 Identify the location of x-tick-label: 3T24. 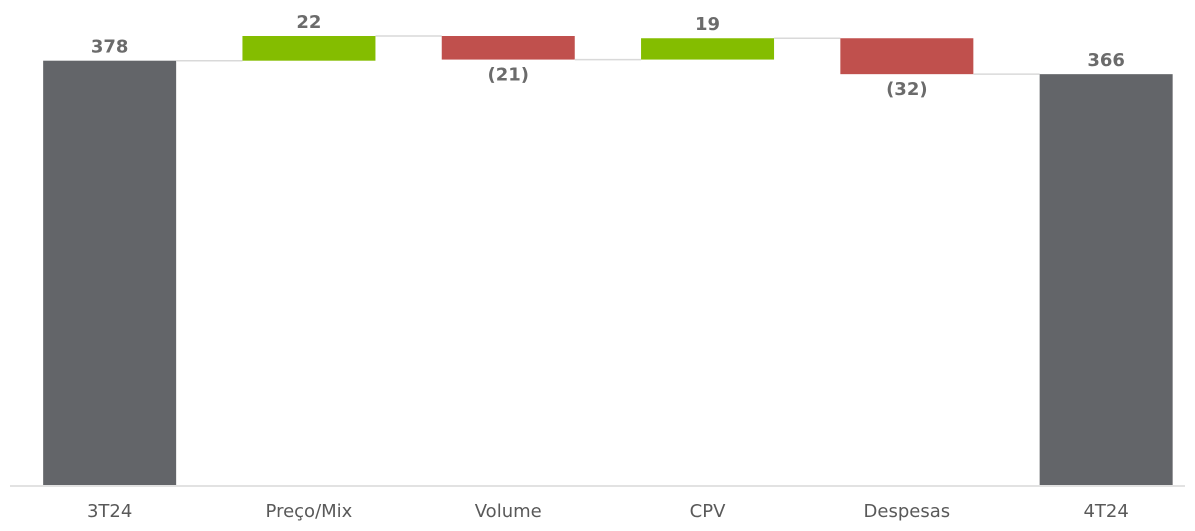
(109, 511).